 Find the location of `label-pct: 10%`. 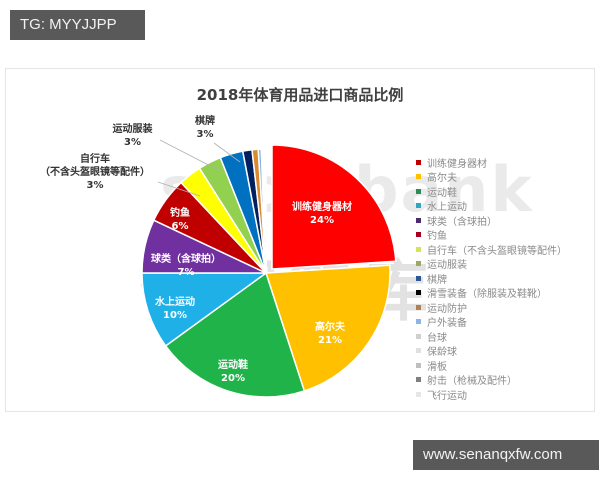

label-pct: 10% is located at coordinates (175, 315).